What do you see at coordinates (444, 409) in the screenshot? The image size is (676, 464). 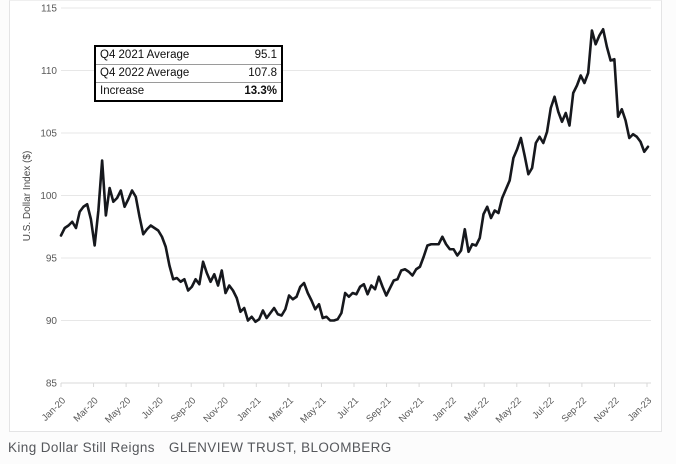 I see `svg-text: Jan-22` at bounding box center [444, 409].